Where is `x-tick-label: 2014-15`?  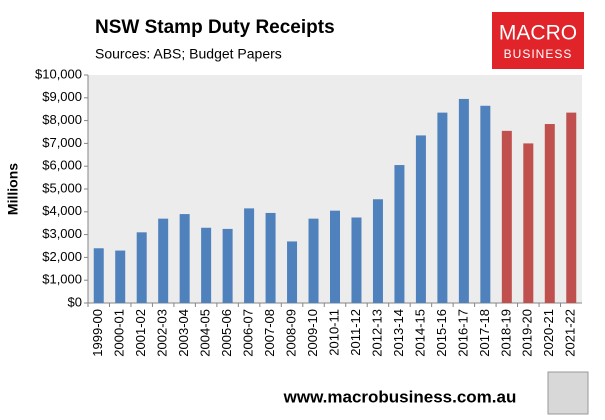
x-tick-label: 2014-15 is located at coordinates (419, 333).